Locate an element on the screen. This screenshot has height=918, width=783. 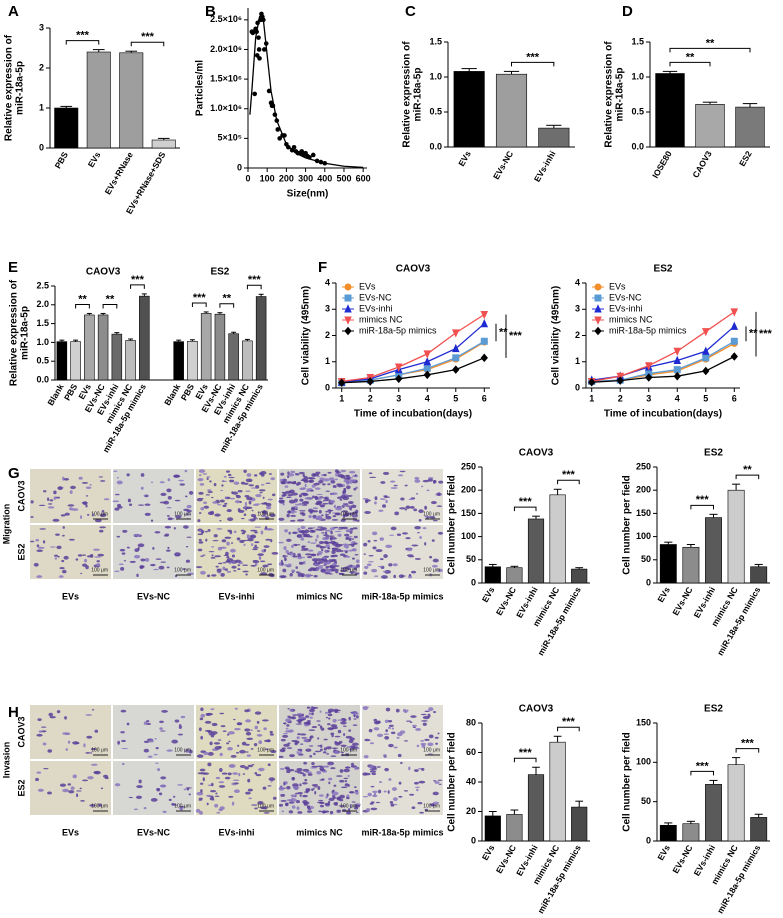
bar is located at coordinates (261, 338).